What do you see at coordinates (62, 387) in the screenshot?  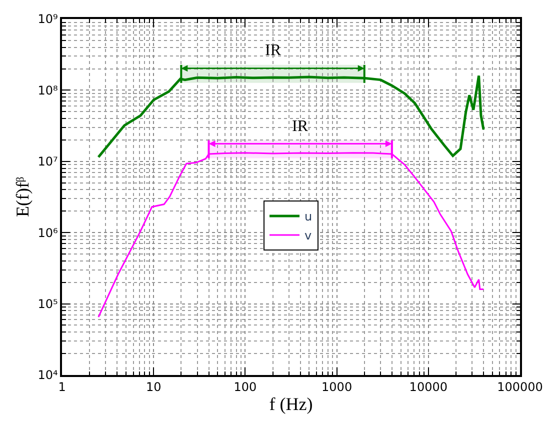 I see `x-tick-label: 1` at bounding box center [62, 387].